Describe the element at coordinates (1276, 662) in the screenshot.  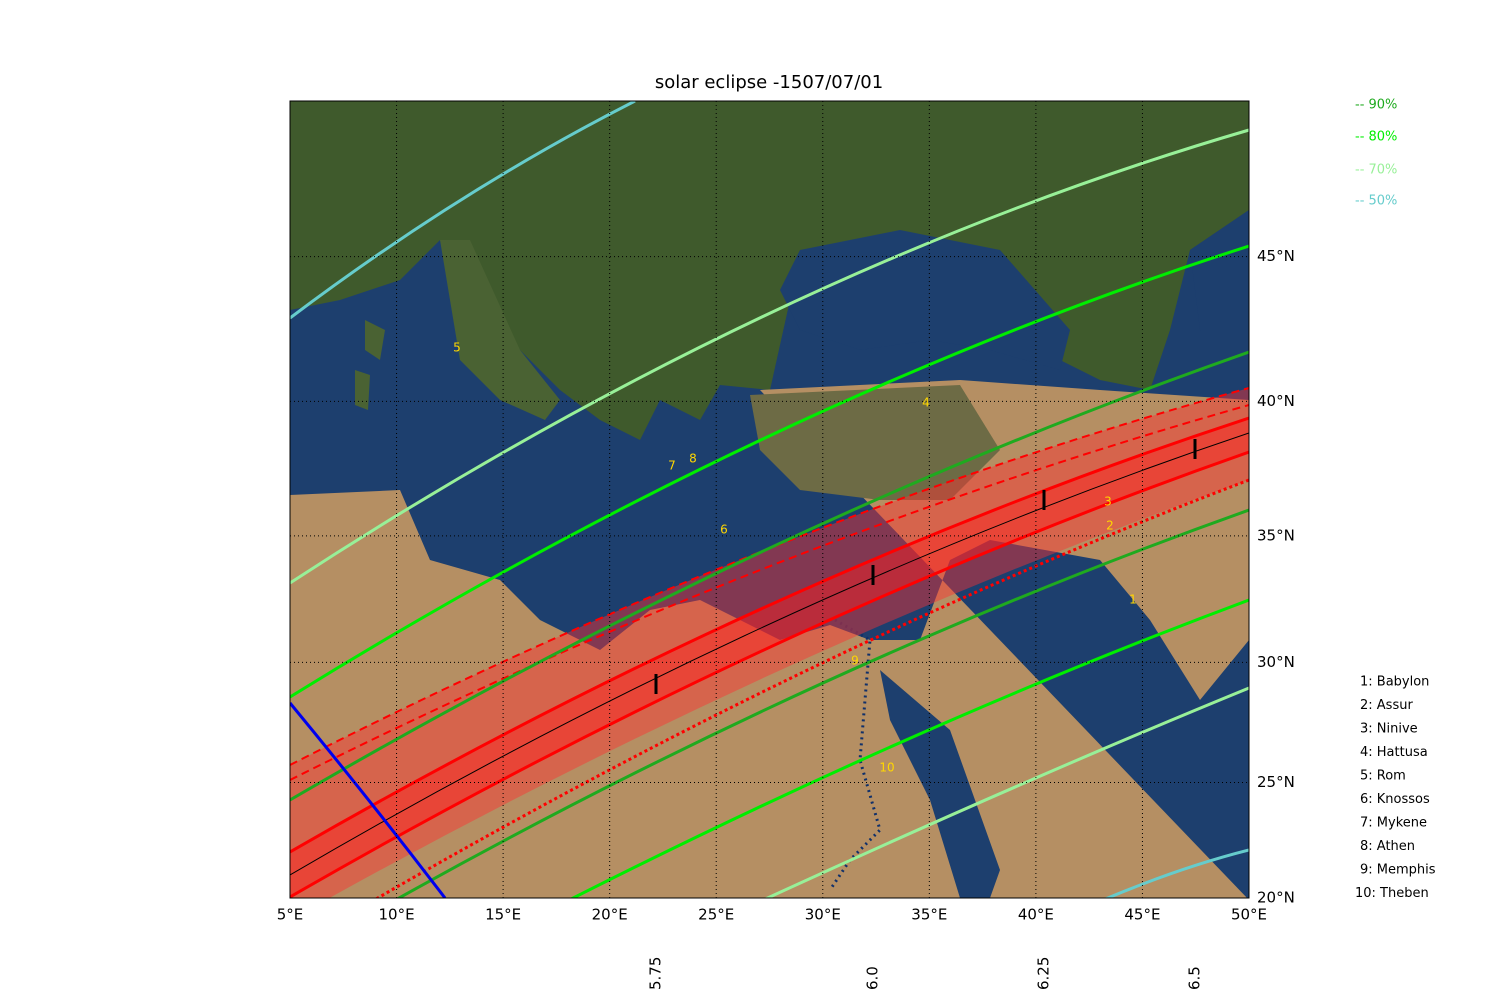
I see `y-tick-label: 30°N` at that location.